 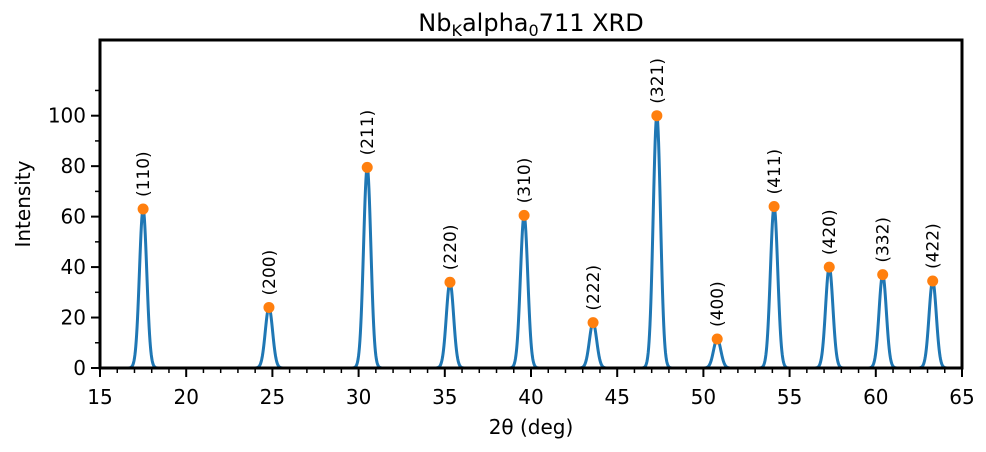 I want to click on peak-label: (420), so click(x=830, y=232).